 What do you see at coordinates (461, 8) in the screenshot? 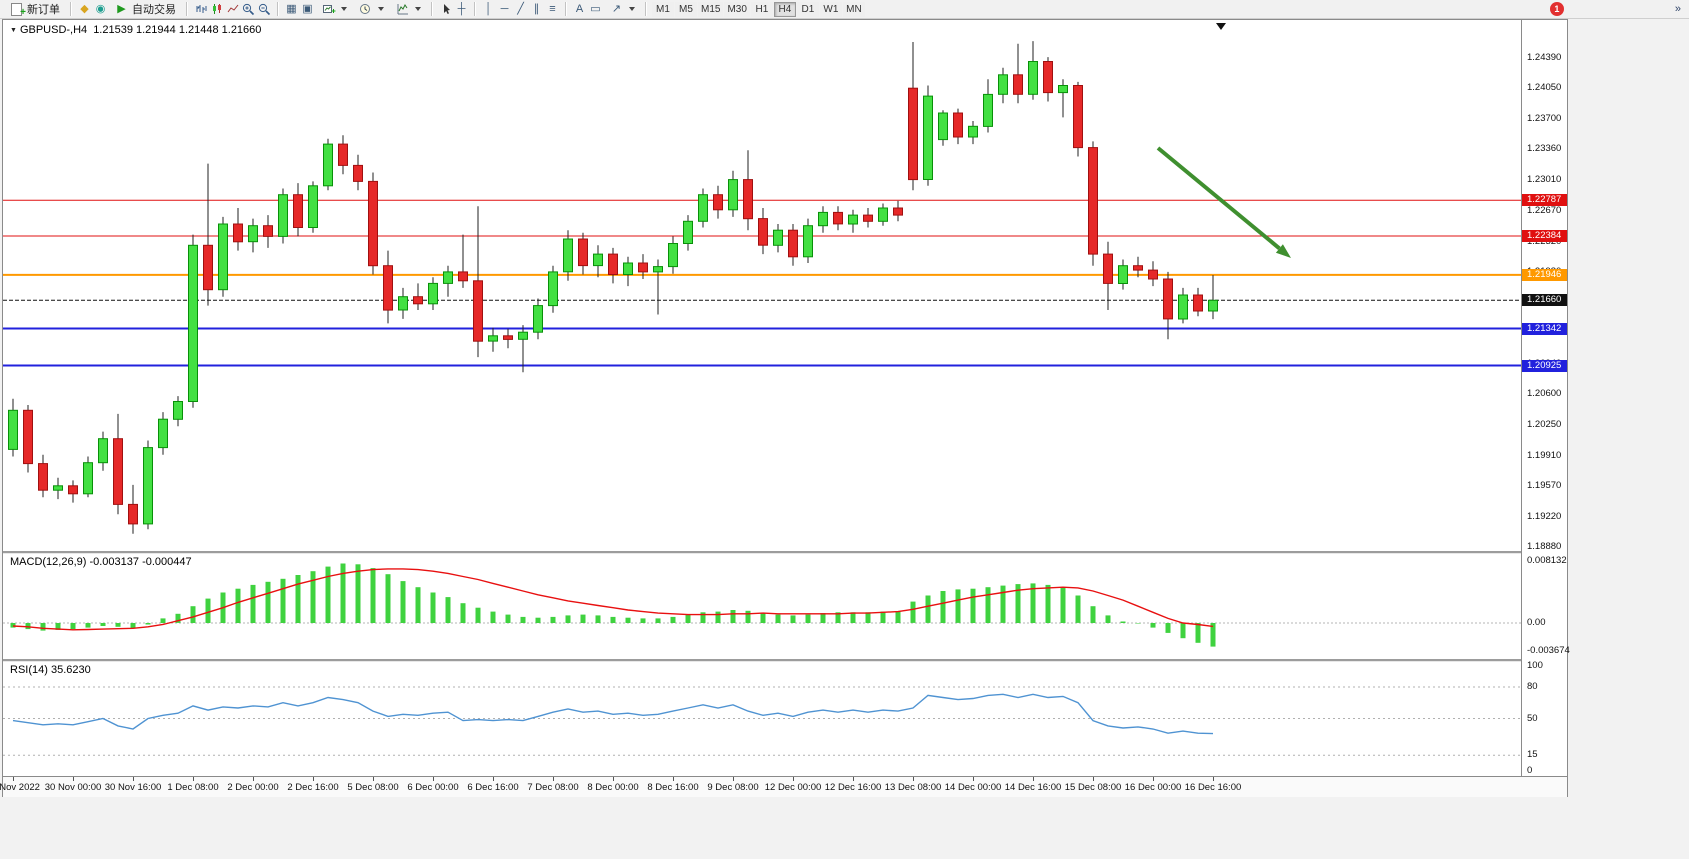
I see `crosshair-icon: ┼` at bounding box center [461, 8].